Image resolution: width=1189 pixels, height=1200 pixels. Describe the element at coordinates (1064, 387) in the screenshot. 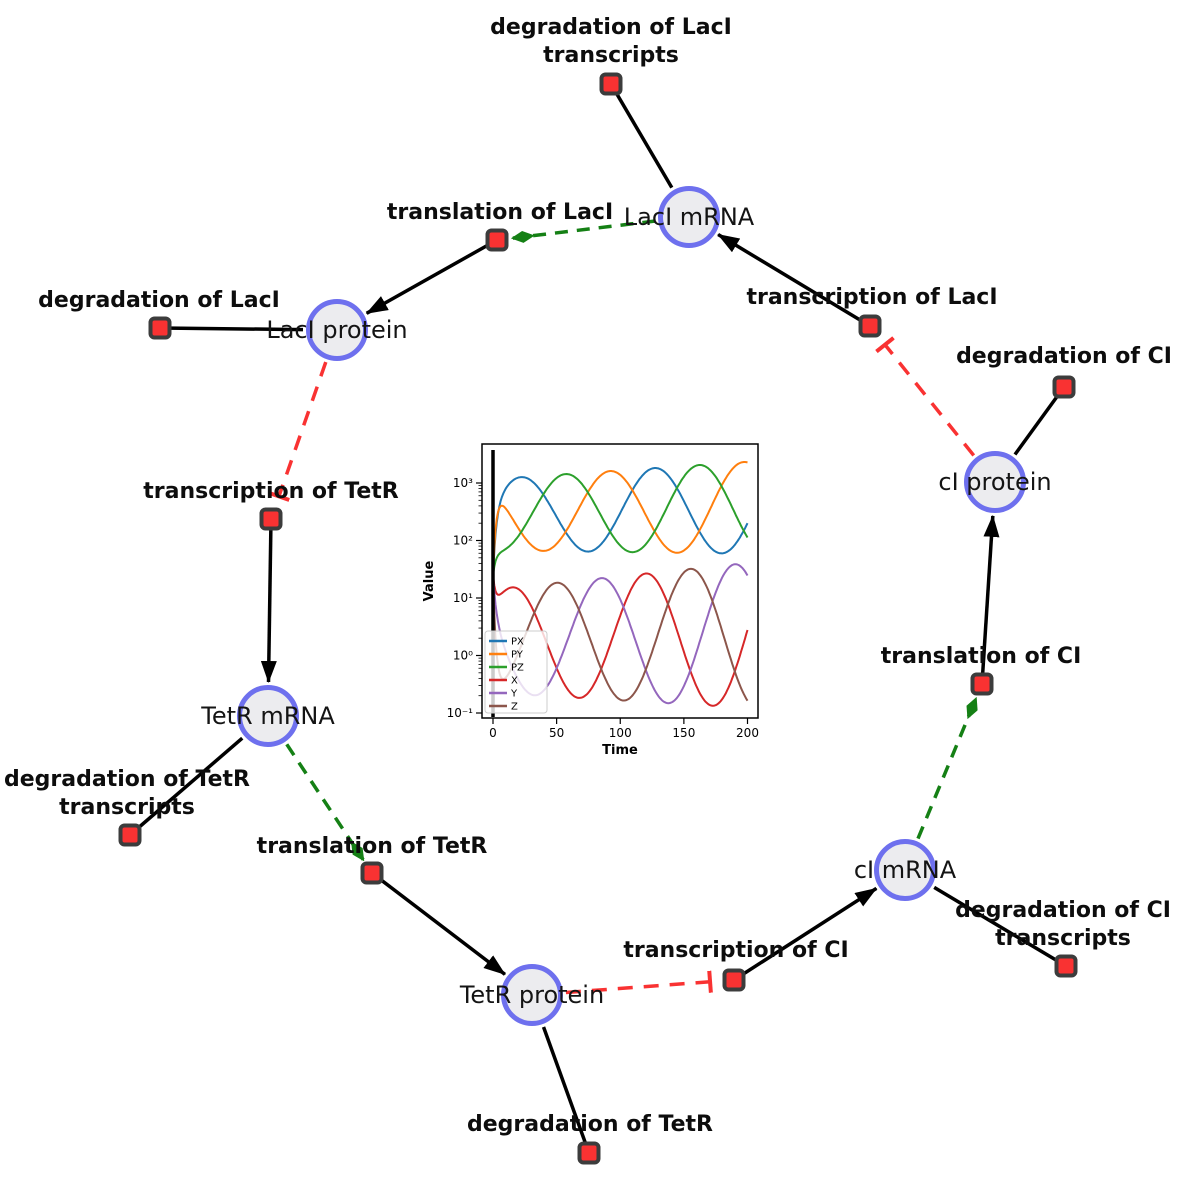

I see `reaction-node-deg-ci` at that location.